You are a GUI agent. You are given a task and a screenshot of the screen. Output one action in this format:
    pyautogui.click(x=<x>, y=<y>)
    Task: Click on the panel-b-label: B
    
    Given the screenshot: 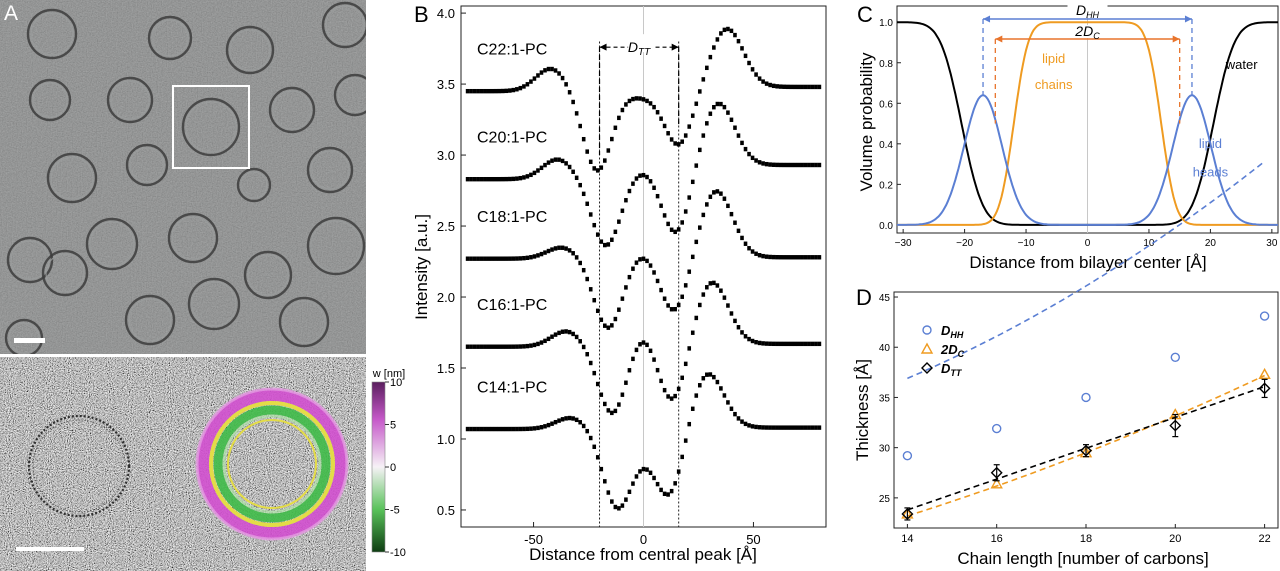 What is the action you would take?
    pyautogui.click(x=421, y=14)
    